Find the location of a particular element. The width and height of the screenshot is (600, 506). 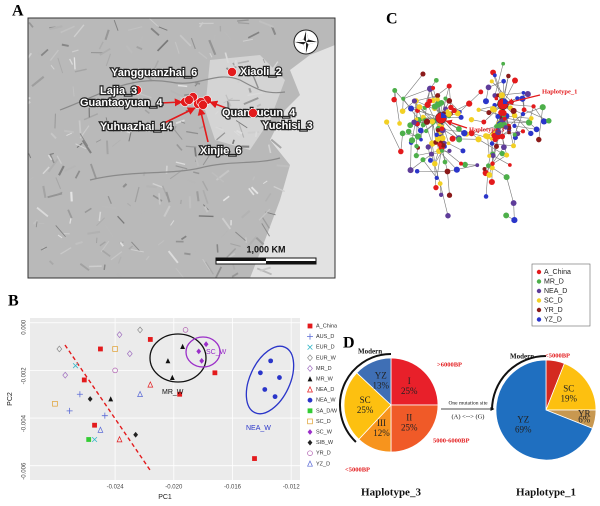

legend-label: NEA_W is located at coordinates (326, 401).